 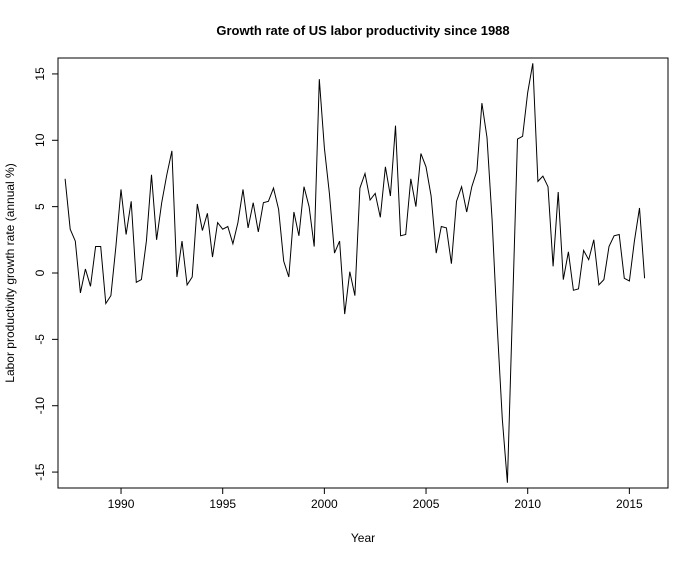 What do you see at coordinates (426, 504) in the screenshot?
I see `x-tick-label: 2005` at bounding box center [426, 504].